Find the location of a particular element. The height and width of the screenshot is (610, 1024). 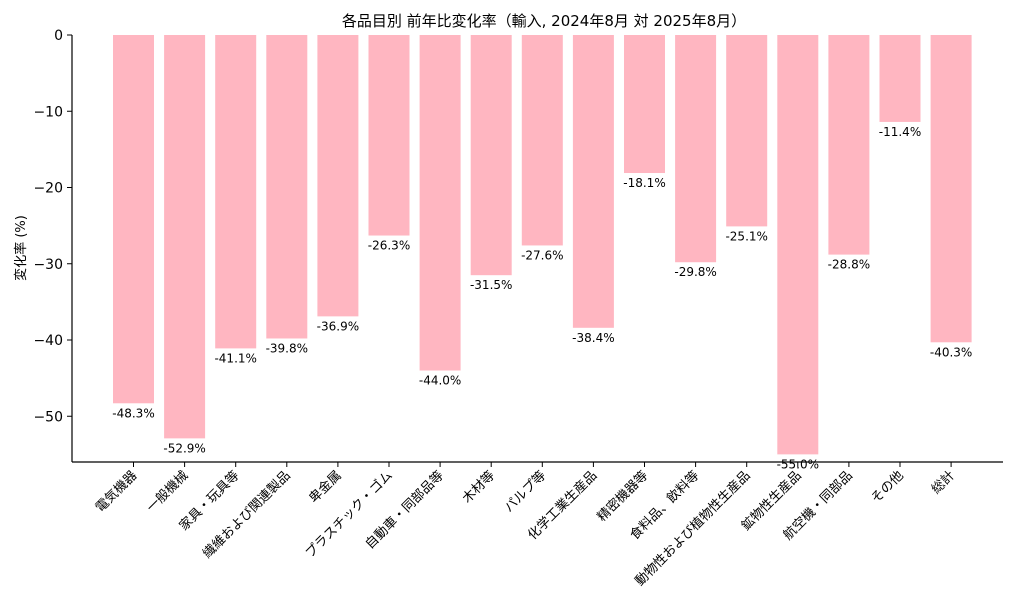

data-label: -41.1% is located at coordinates (235, 358).